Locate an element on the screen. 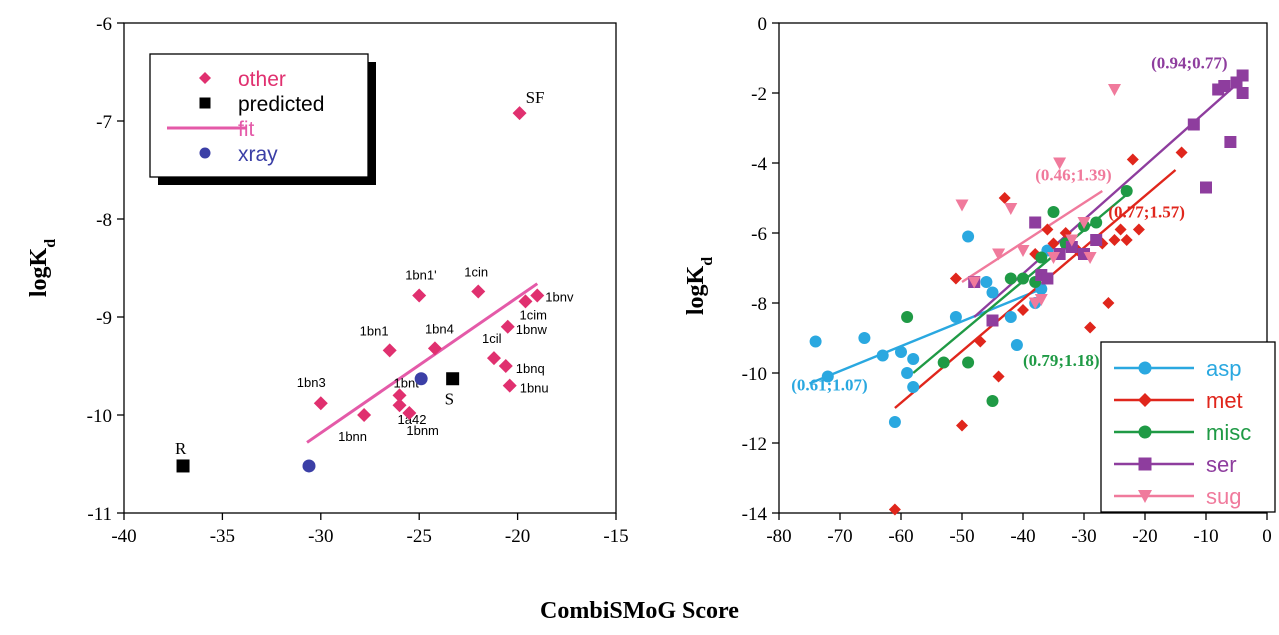  right-annotation: (0.77;1.57) is located at coordinates (1146, 211).